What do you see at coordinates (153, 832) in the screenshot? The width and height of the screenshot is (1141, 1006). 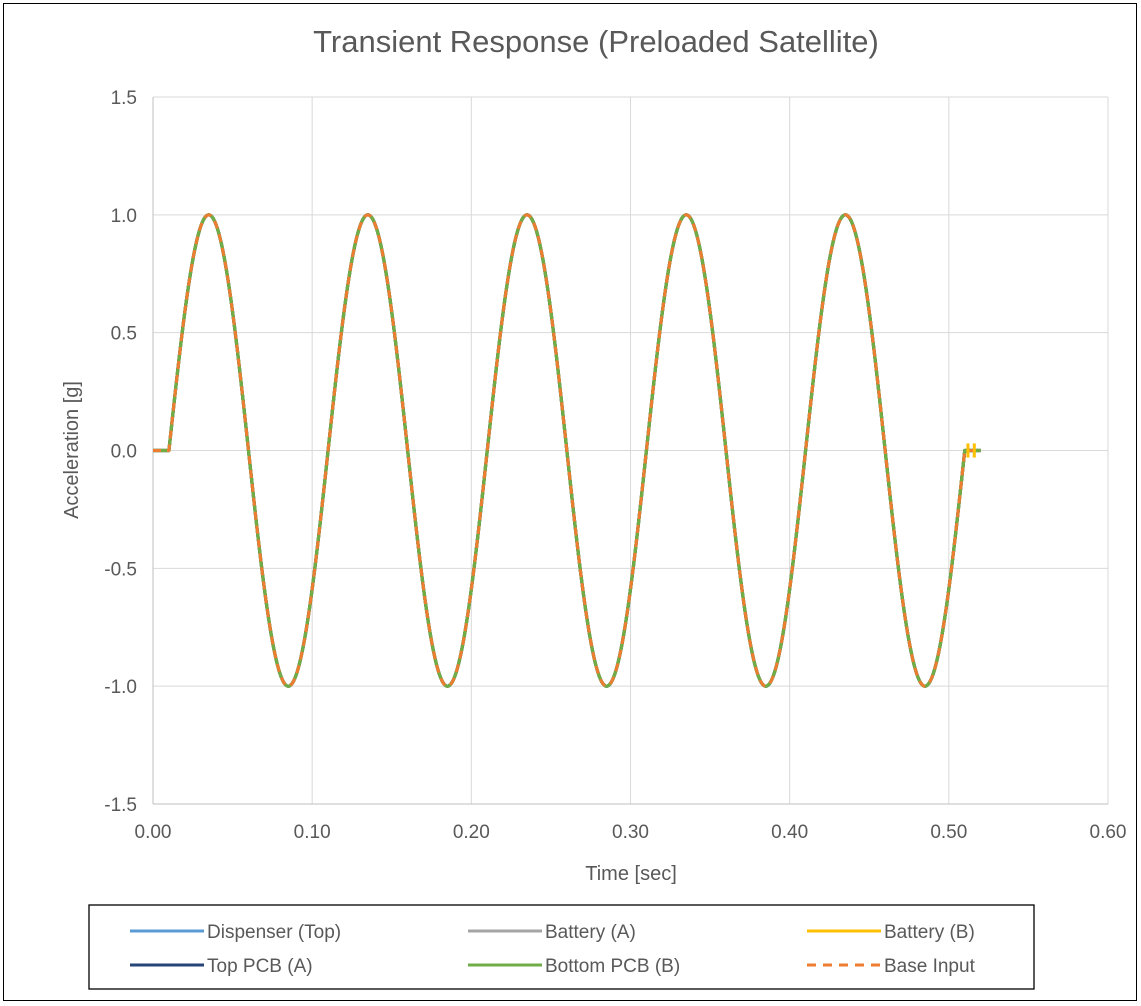 I see `x-tick-label: 0.00` at bounding box center [153, 832].